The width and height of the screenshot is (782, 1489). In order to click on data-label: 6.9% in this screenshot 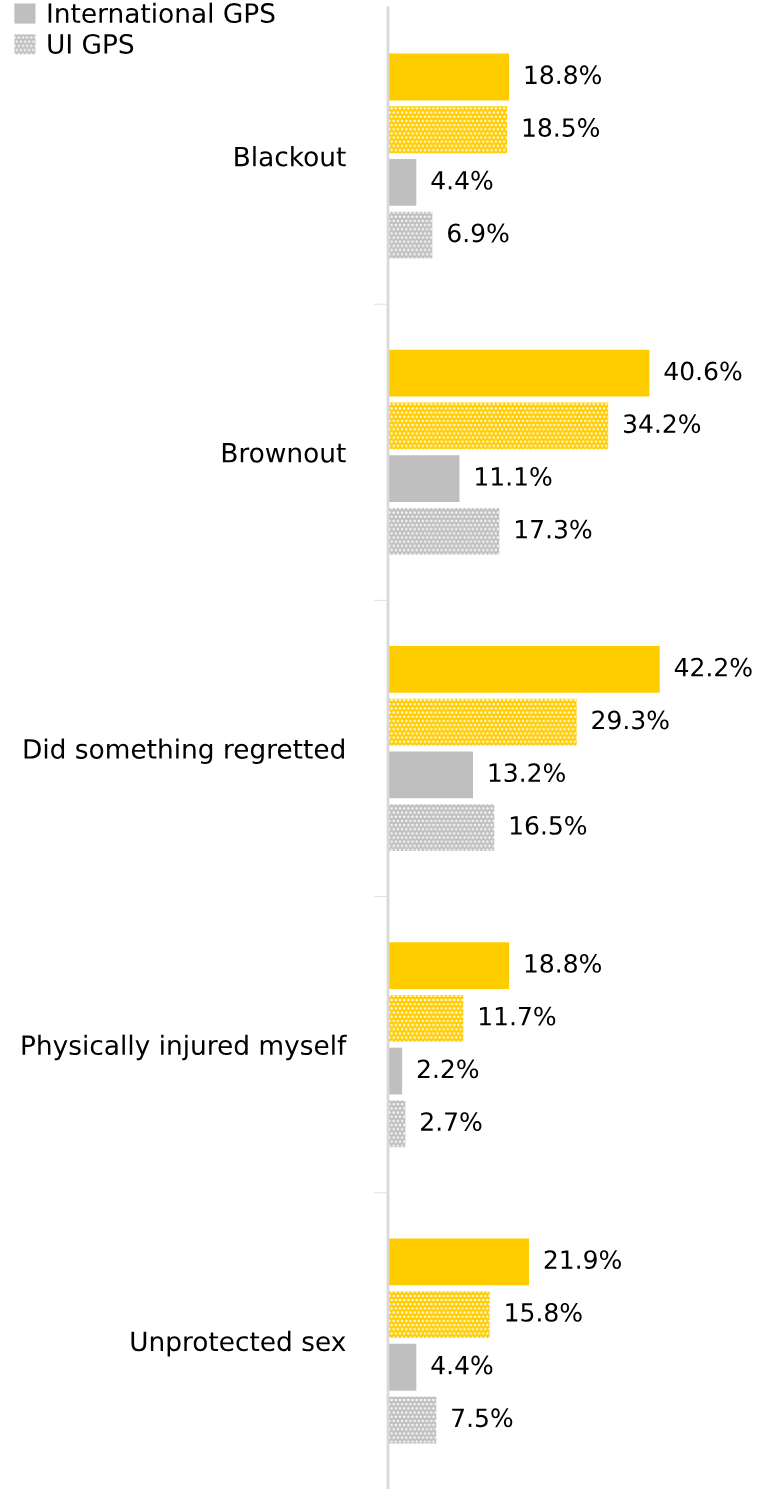, I will do `click(478, 233)`.